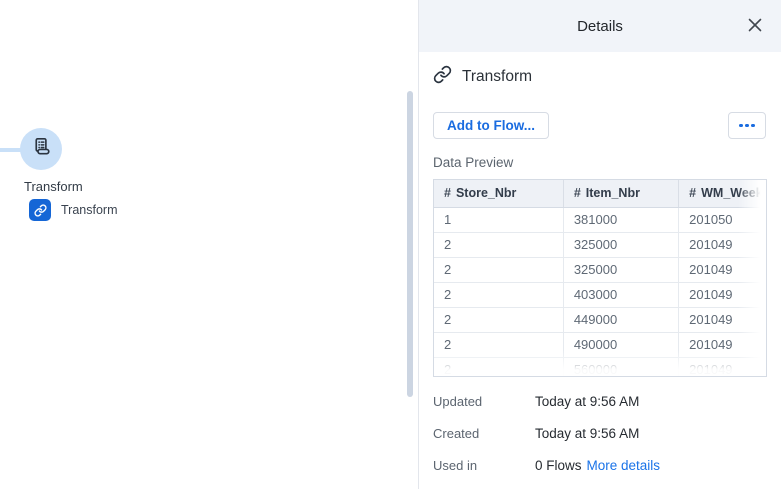  What do you see at coordinates (455, 465) in the screenshot?
I see `used-in-label: Used in` at bounding box center [455, 465].